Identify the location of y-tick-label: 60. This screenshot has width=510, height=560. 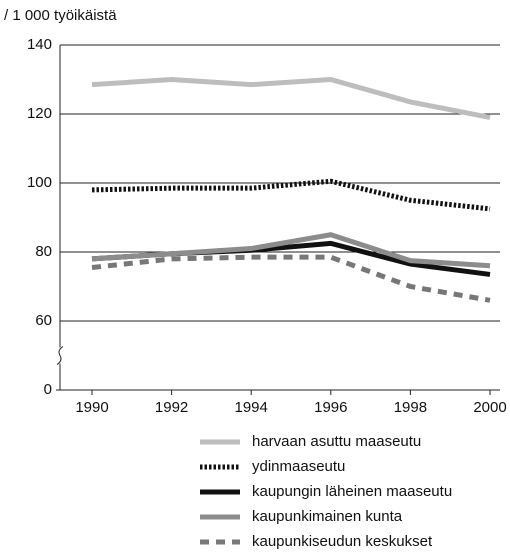
(43, 320).